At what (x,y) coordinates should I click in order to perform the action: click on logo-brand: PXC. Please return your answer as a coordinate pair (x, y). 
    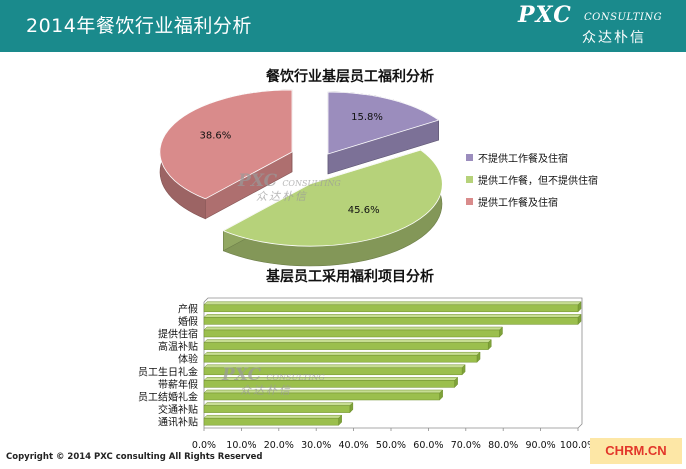
    Looking at the image, I should click on (545, 15).